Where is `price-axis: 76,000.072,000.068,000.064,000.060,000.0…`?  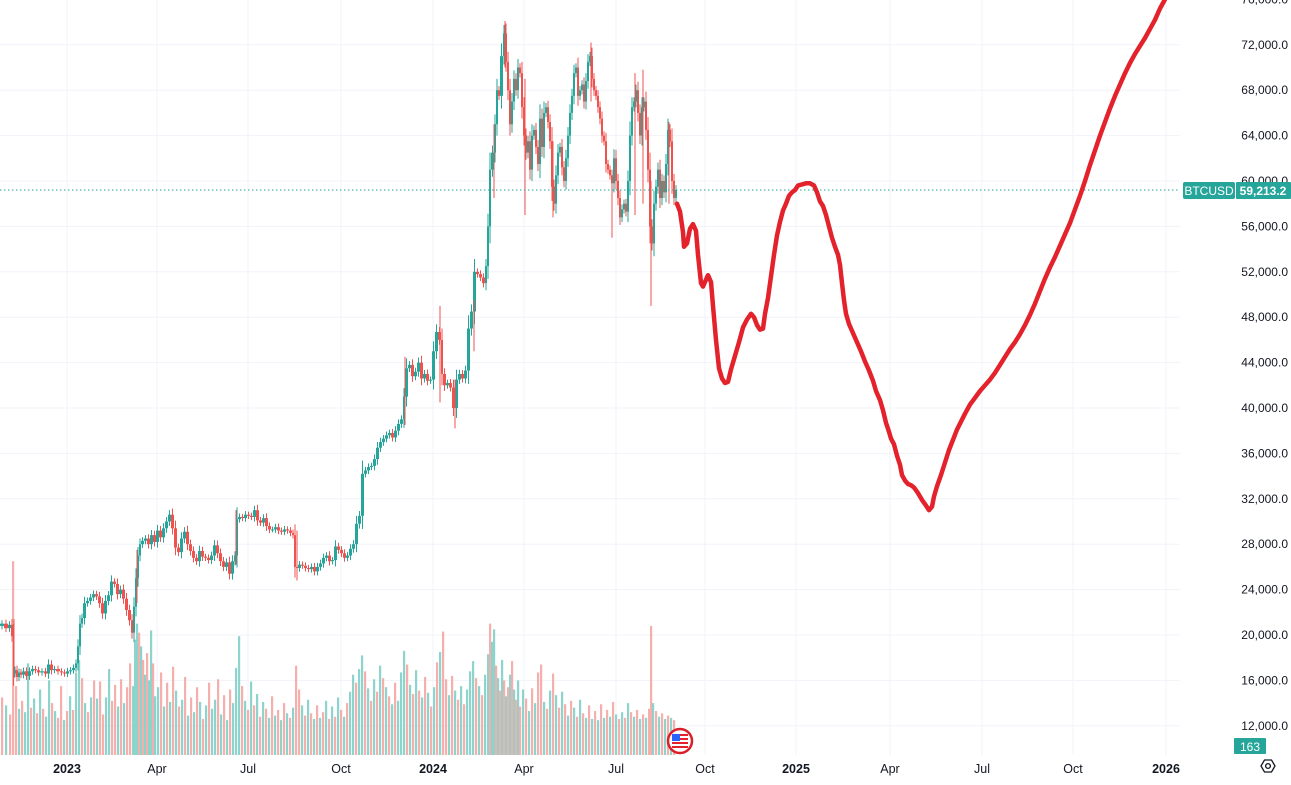
price-axis: 76,000.072,000.068,000.064,000.060,000.0… is located at coordinates (1264, 366).